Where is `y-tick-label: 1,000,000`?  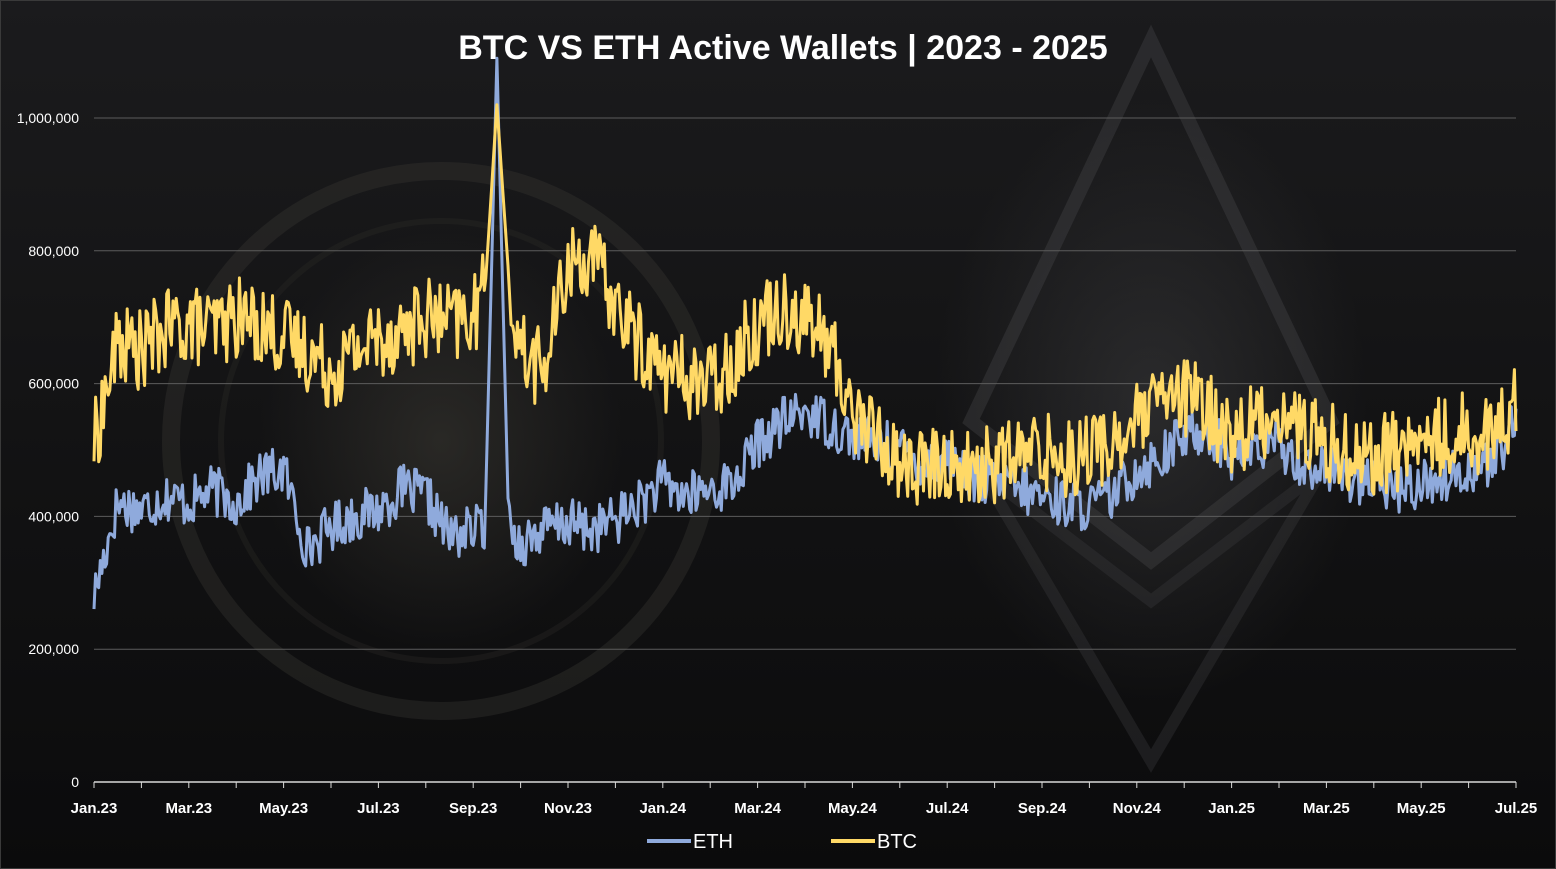 y-tick-label: 1,000,000 is located at coordinates (48, 118).